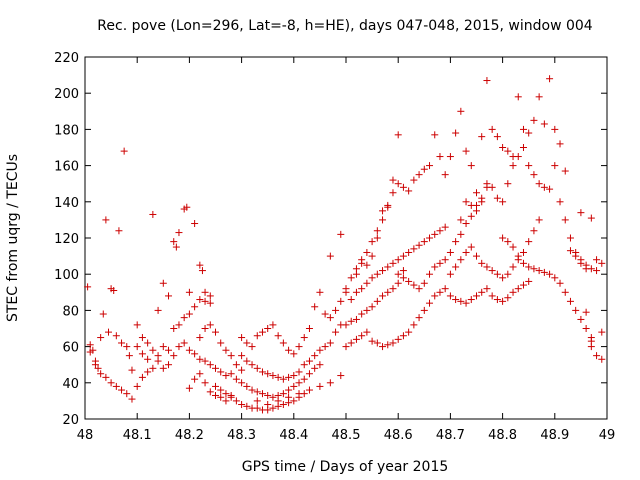 The height and width of the screenshot is (480, 640). What do you see at coordinates (345, 467) in the screenshot?
I see `x-axis-label: GPS time / Days of year 2015` at bounding box center [345, 467].